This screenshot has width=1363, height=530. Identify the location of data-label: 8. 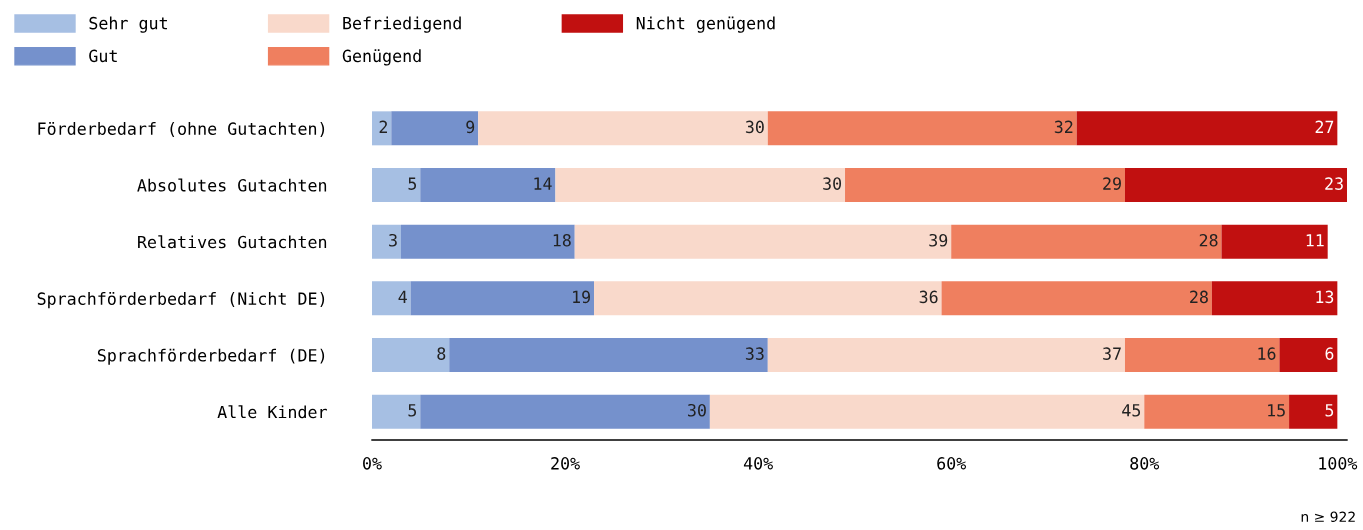
(441, 353).